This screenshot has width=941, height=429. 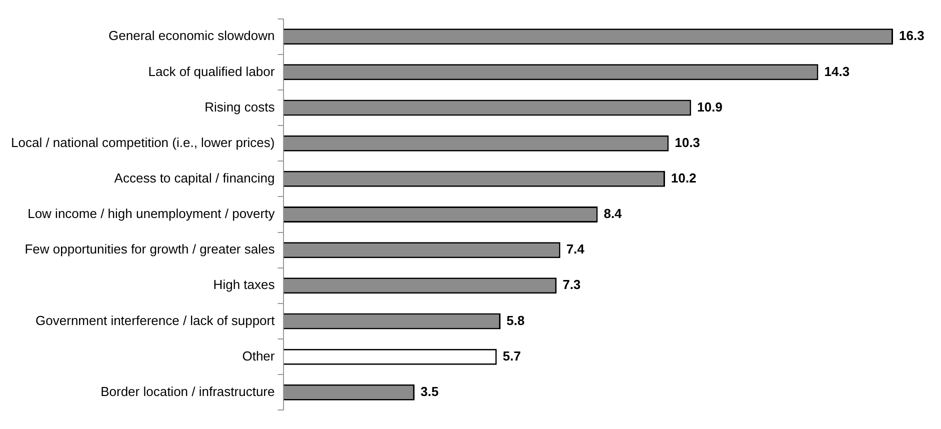 What do you see at coordinates (613, 214) in the screenshot?
I see `data-label: 8.4` at bounding box center [613, 214].